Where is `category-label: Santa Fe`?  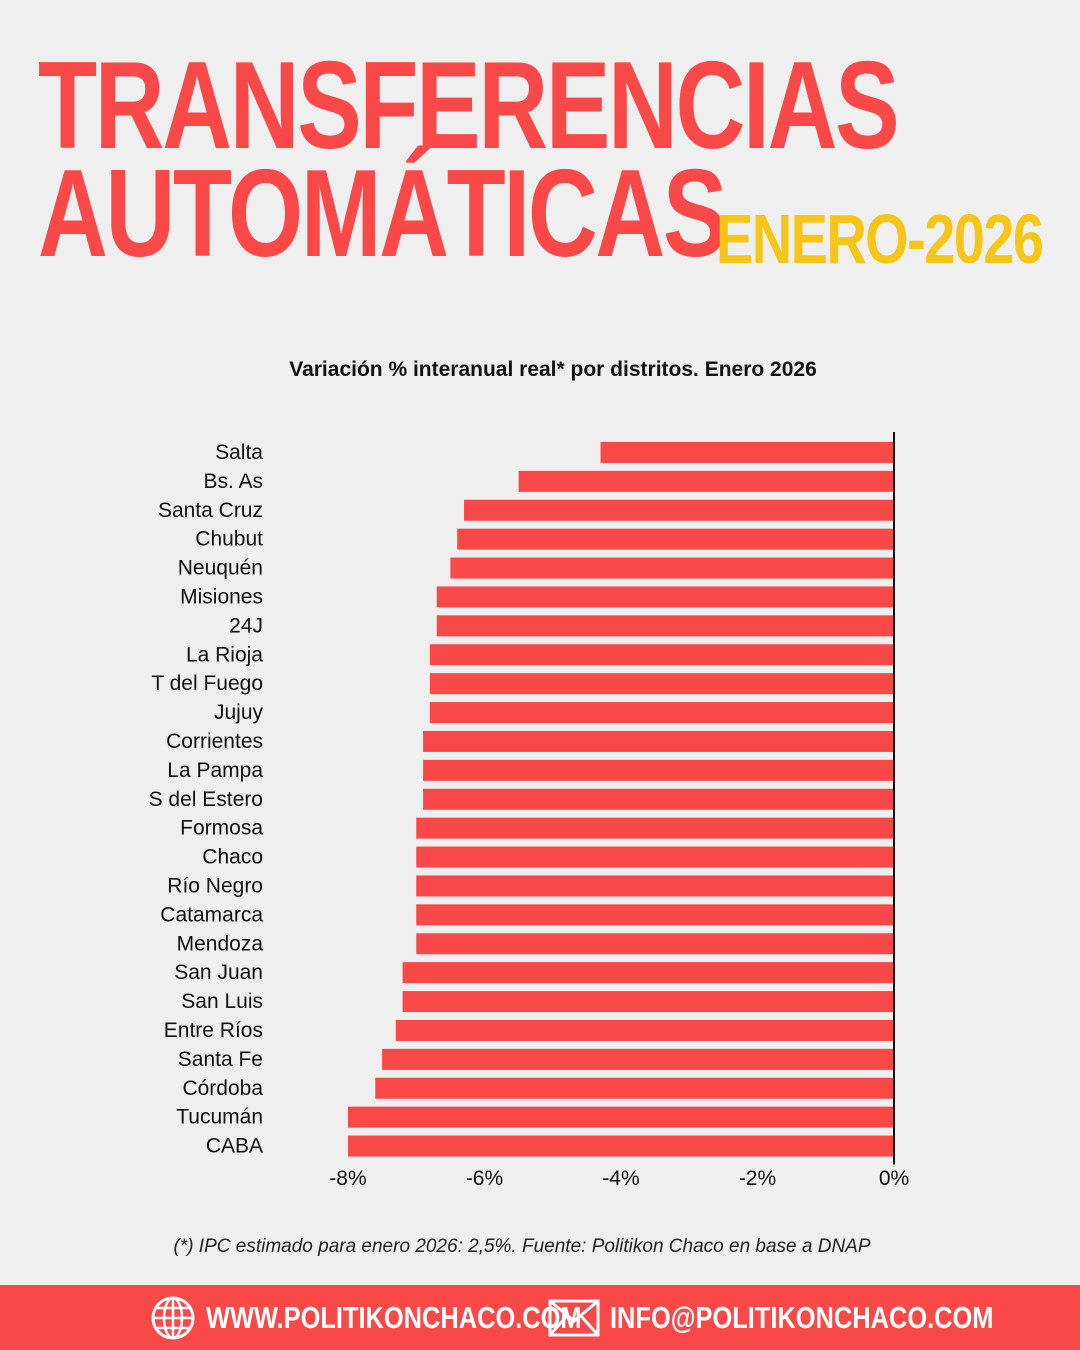 category-label: Santa Fe is located at coordinates (220, 1059).